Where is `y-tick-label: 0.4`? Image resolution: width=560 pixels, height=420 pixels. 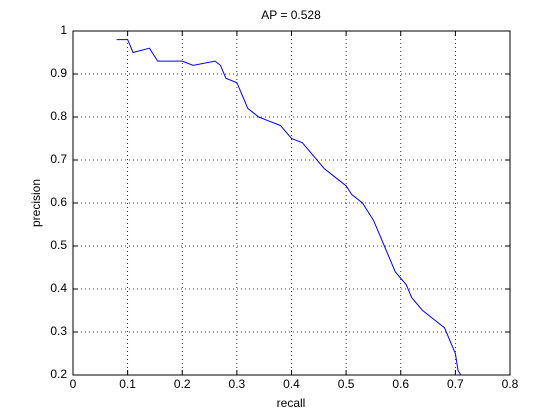 y-tick-label: 0.4 is located at coordinates (58, 288).